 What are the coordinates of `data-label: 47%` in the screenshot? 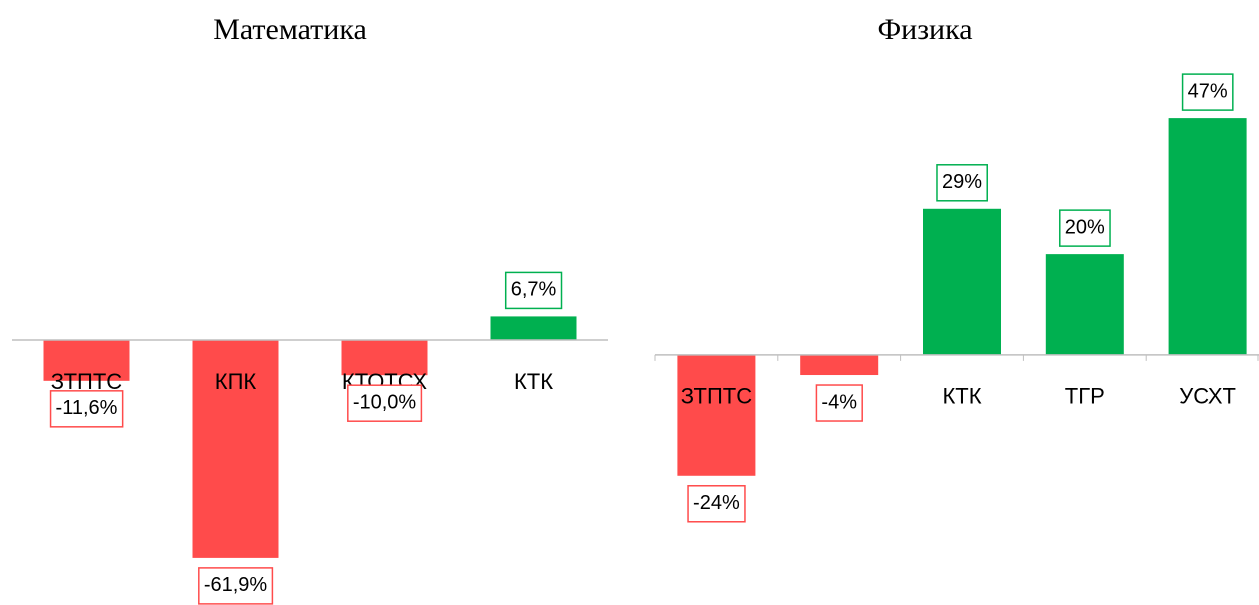 It's located at (1208, 91).